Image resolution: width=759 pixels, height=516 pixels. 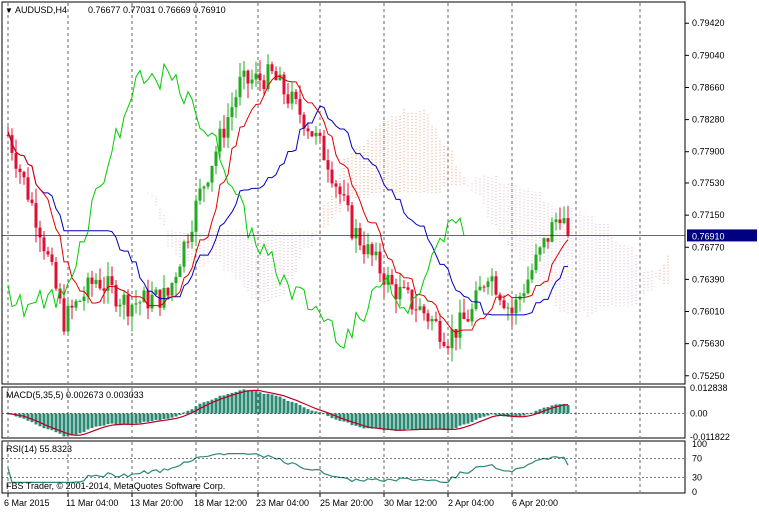 What do you see at coordinates (708, 55) in the screenshot?
I see `price-tick-label: 0.79040` at bounding box center [708, 55].